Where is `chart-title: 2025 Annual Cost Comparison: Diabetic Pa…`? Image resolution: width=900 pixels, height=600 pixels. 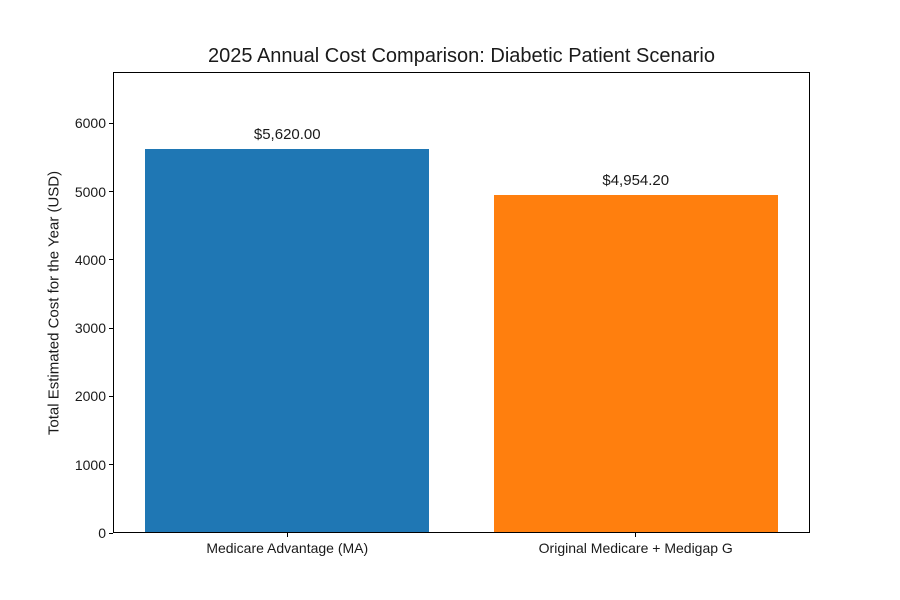
chart-title: 2025 Annual Cost Comparison: Diabetic Pa… is located at coordinates (461, 56).